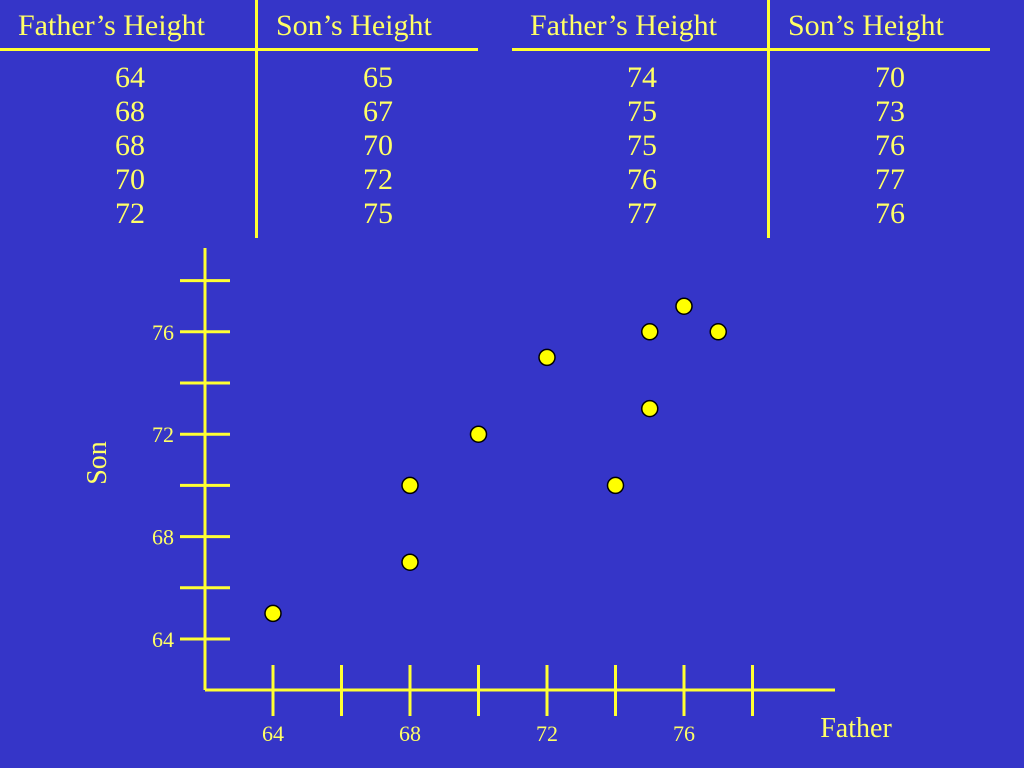  Describe the element at coordinates (890, 111) in the screenshot. I see `table-cell: 73` at that location.